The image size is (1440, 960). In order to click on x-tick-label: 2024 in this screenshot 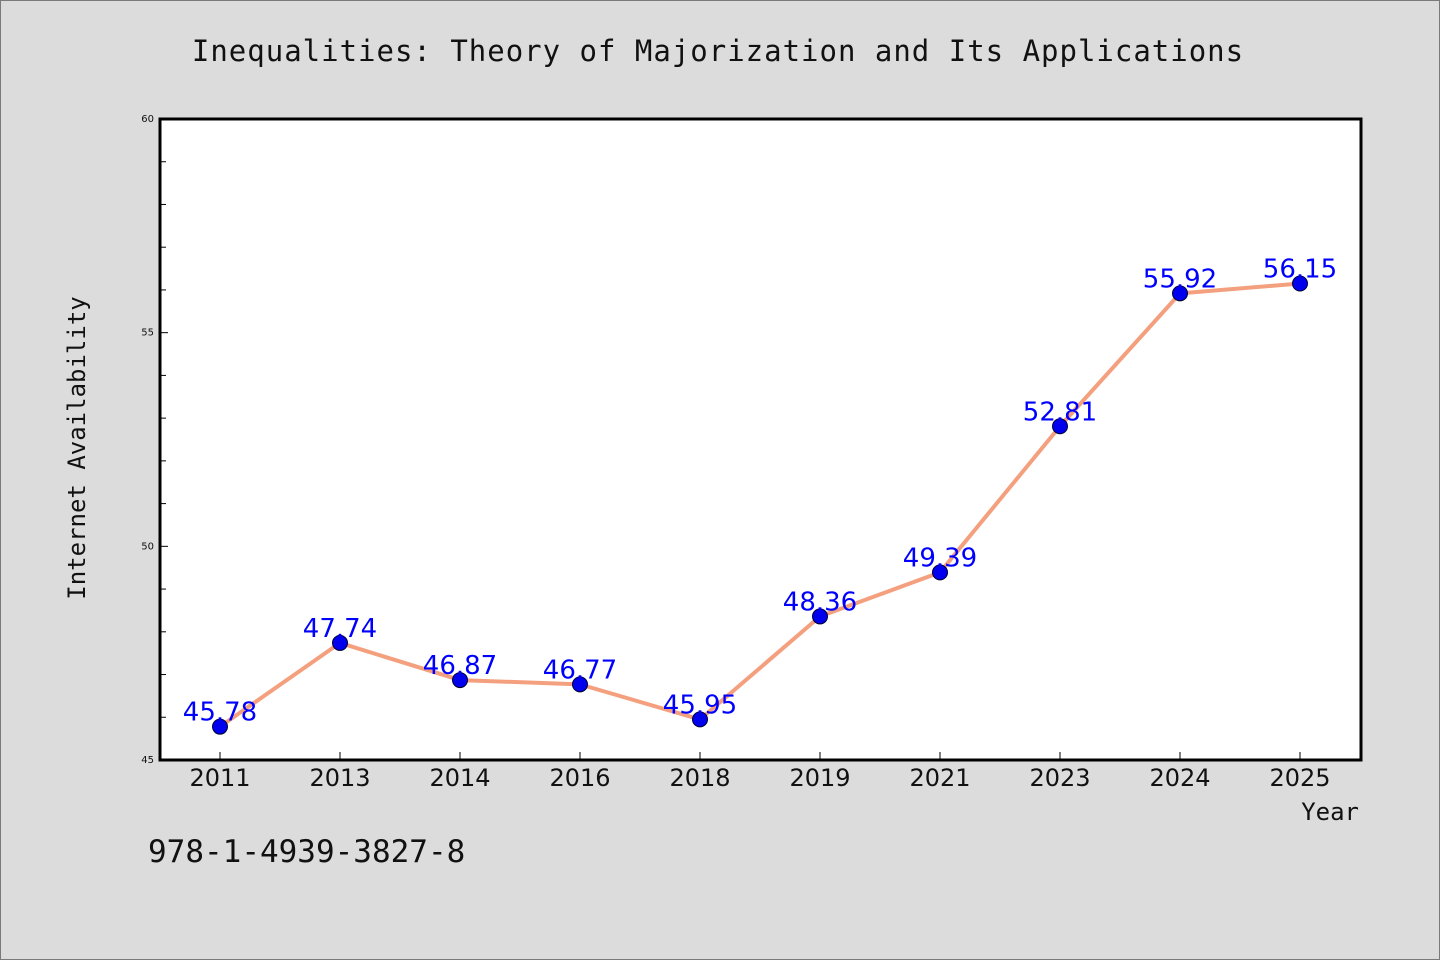, I will do `click(1179, 778)`.